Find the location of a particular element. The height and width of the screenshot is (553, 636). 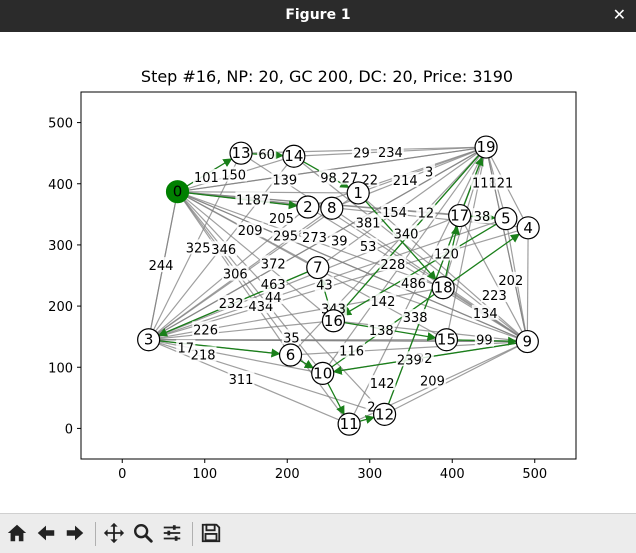

x-tick-label: 200 is located at coordinates (287, 474).